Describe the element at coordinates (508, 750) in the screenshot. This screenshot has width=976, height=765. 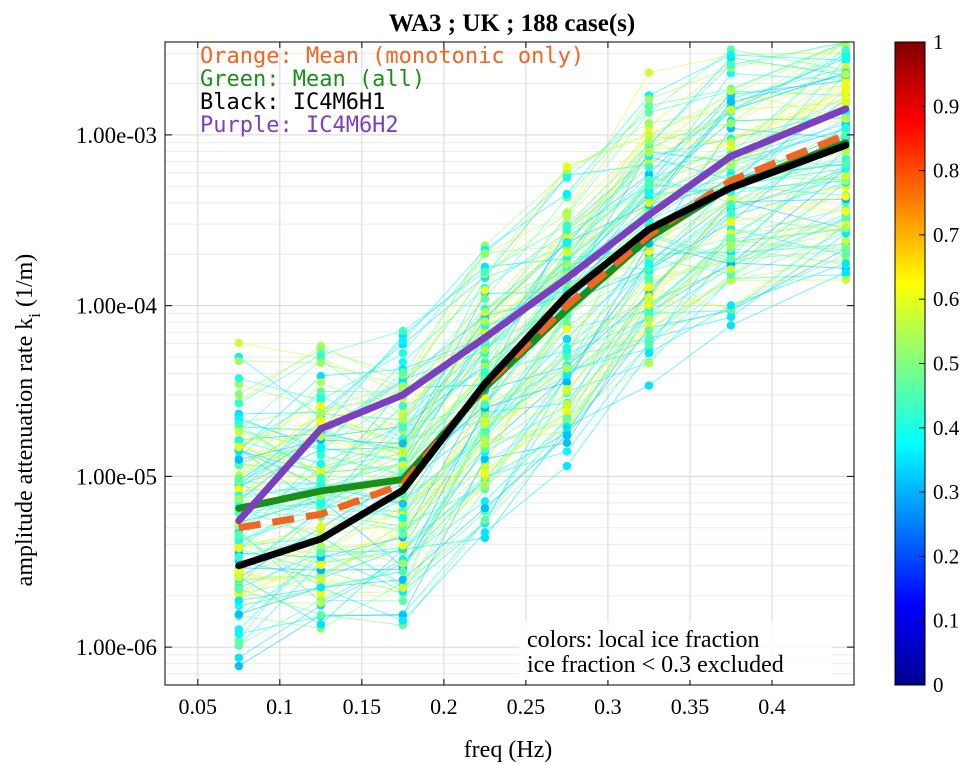
I see `x-axis-label: freq (Hz)` at that location.